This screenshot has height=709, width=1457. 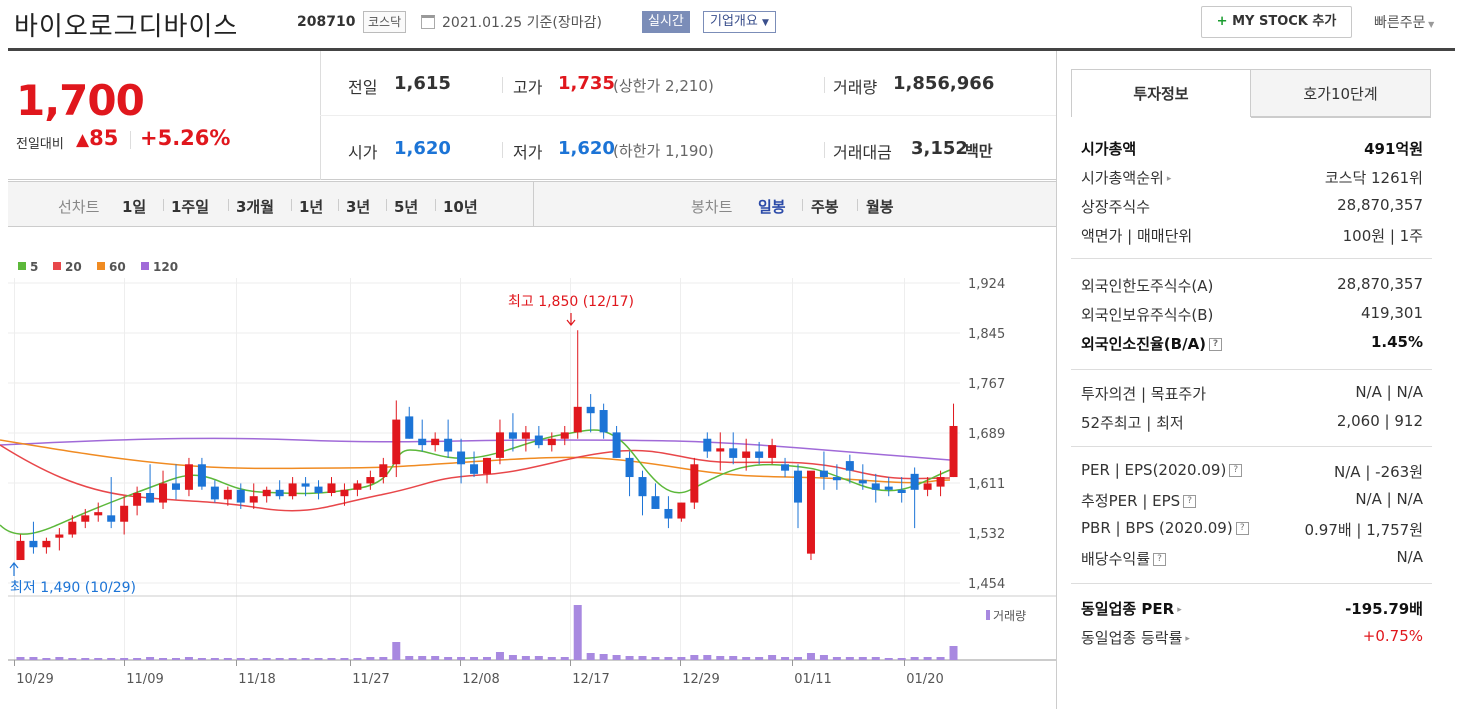 I want to click on y-tick-label: 1,454, so click(x=986, y=584).